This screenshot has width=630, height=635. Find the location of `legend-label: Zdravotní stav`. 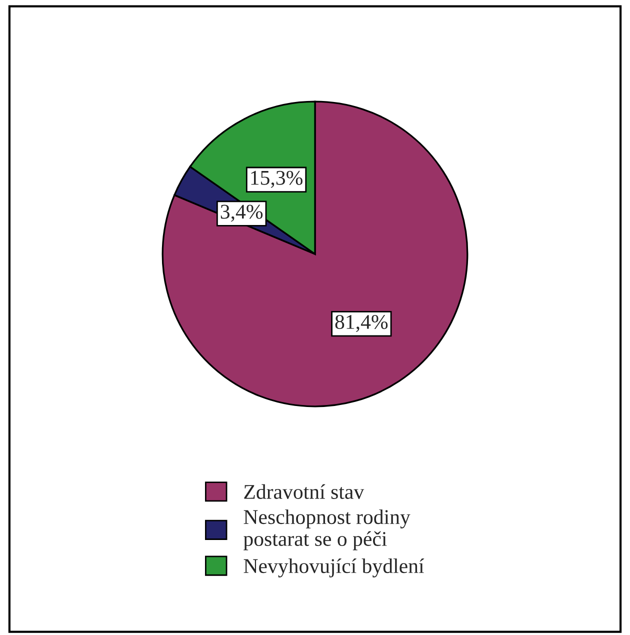

legend-label: Zdravotní stav is located at coordinates (304, 491).